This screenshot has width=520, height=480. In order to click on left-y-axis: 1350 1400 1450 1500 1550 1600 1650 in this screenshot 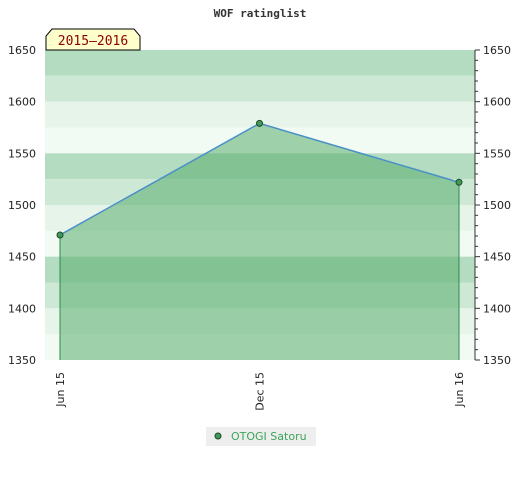, I will do `click(22, 205)`.